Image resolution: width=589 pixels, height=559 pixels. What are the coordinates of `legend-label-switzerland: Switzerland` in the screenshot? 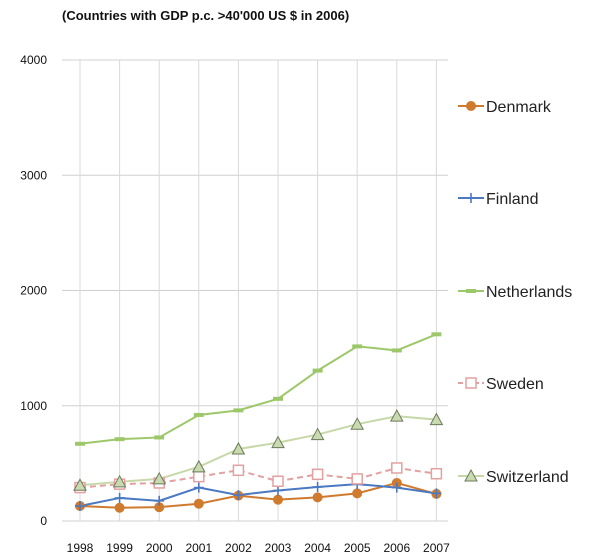 It's located at (527, 477).